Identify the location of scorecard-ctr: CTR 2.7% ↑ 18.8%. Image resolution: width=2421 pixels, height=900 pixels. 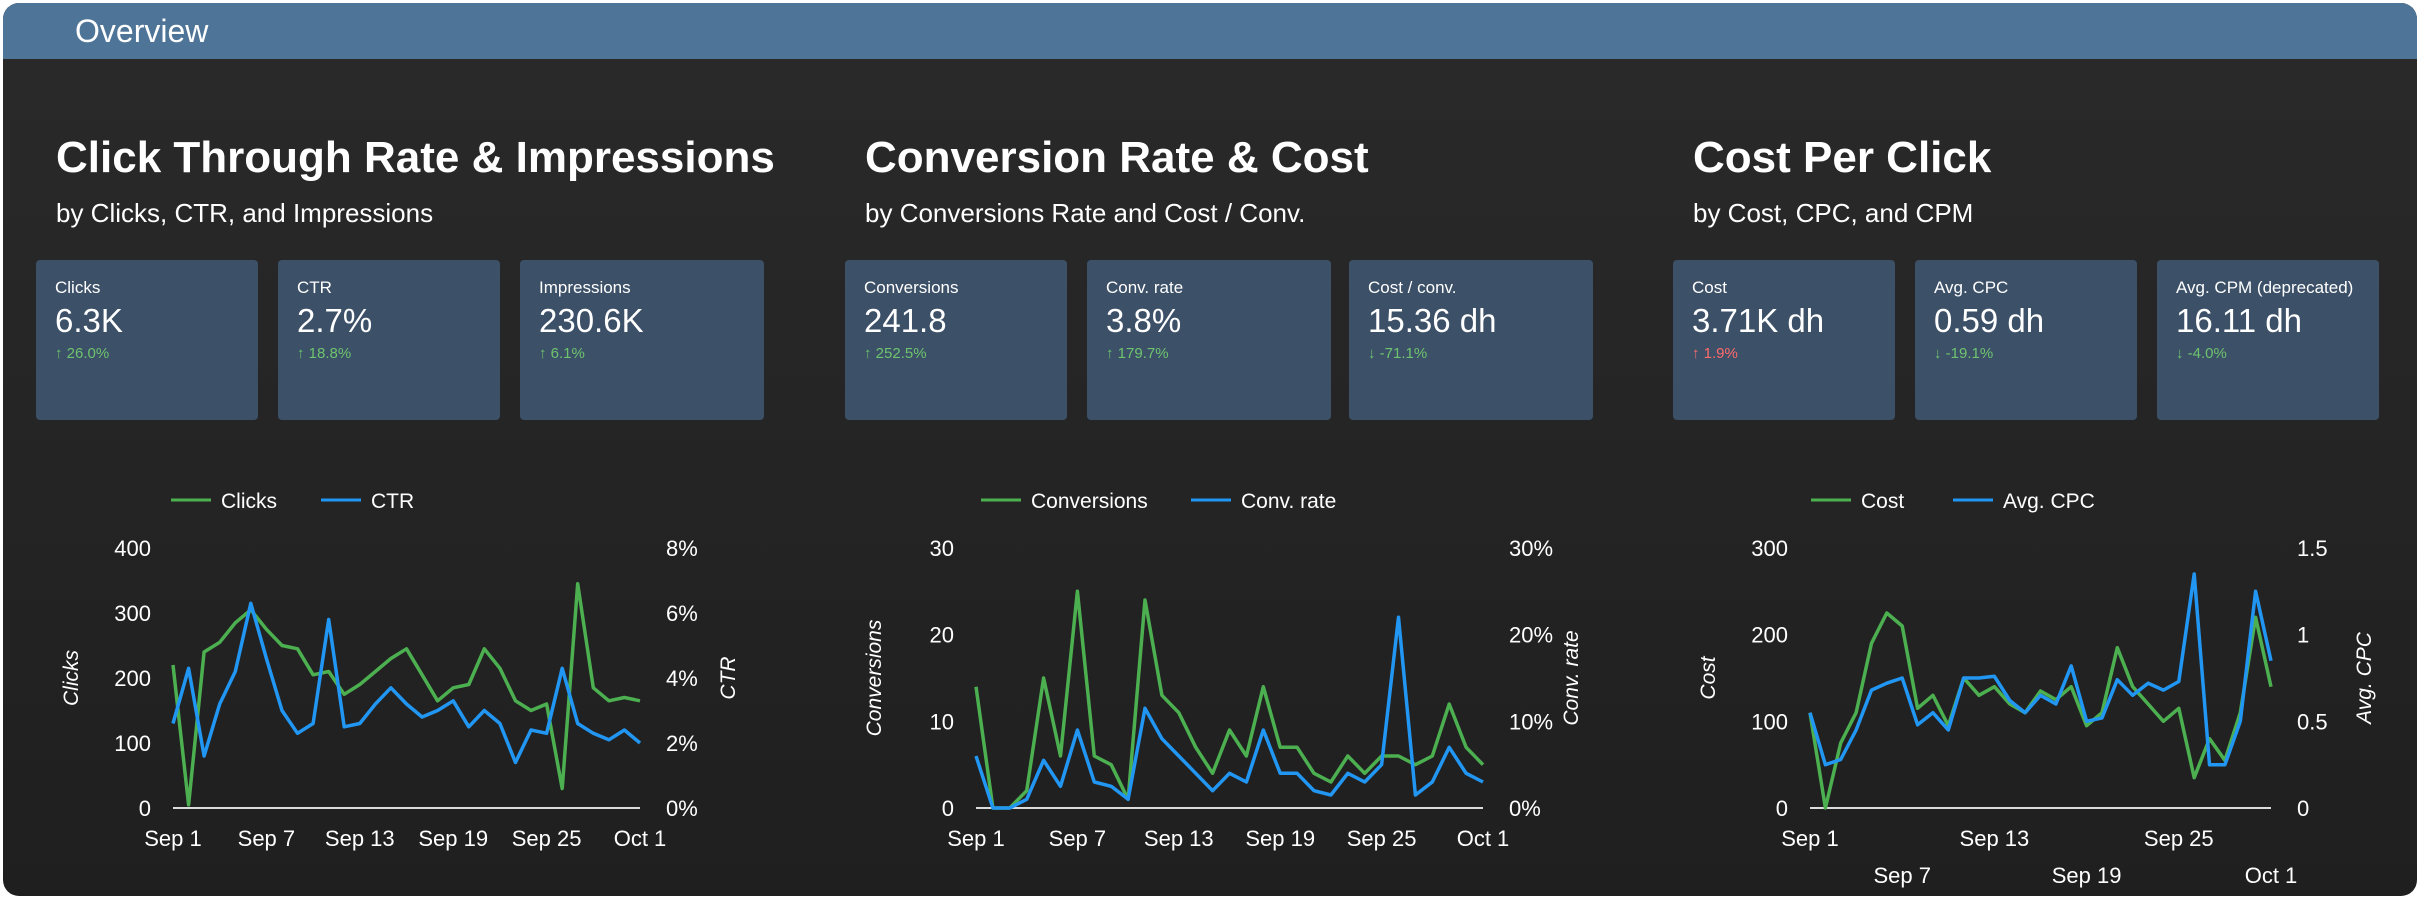
(389, 340).